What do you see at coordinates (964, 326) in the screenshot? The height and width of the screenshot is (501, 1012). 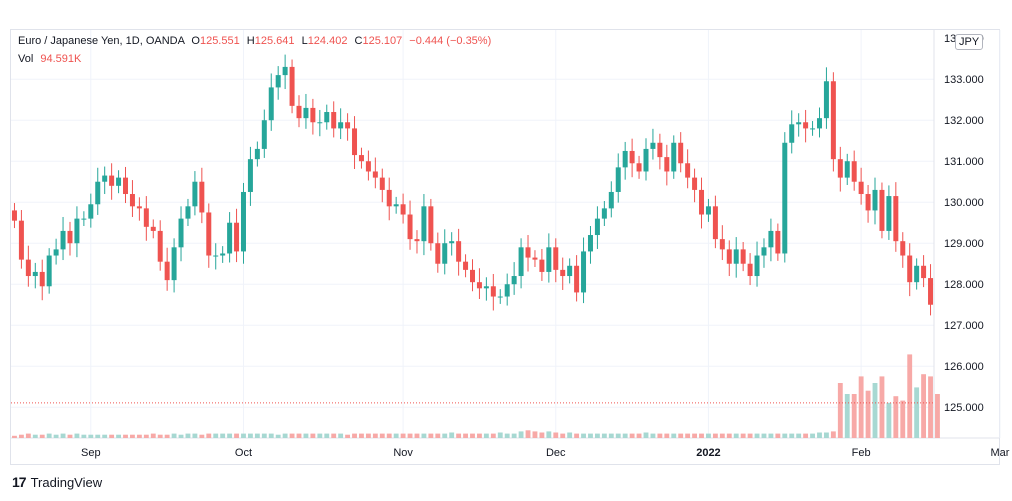 I see `y-tick-label: 127.000` at bounding box center [964, 326].